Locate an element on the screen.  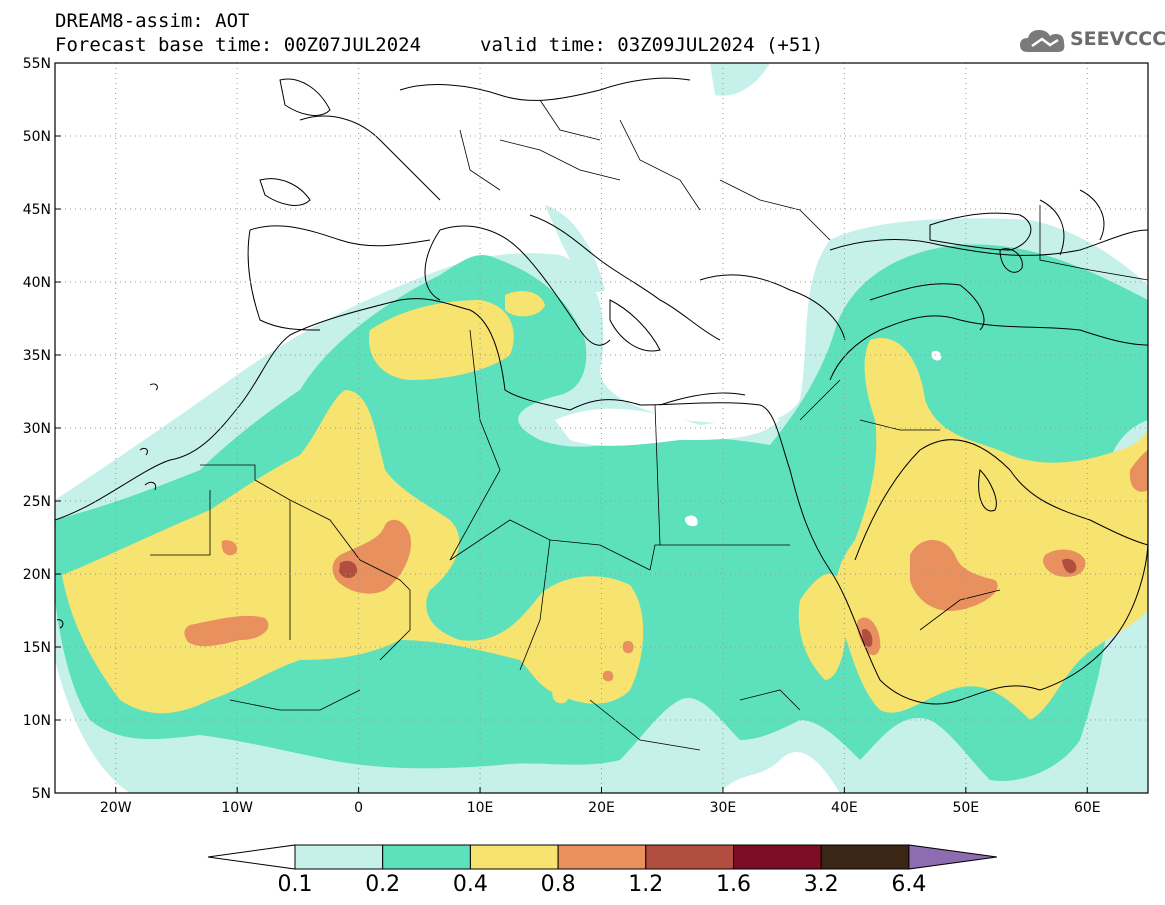
lat-tick-label: 45N is located at coordinates (37, 210).